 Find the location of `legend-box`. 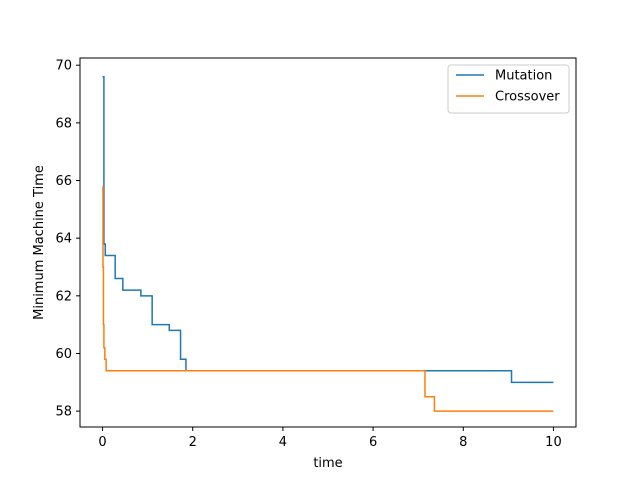

legend-box is located at coordinates (508, 89).